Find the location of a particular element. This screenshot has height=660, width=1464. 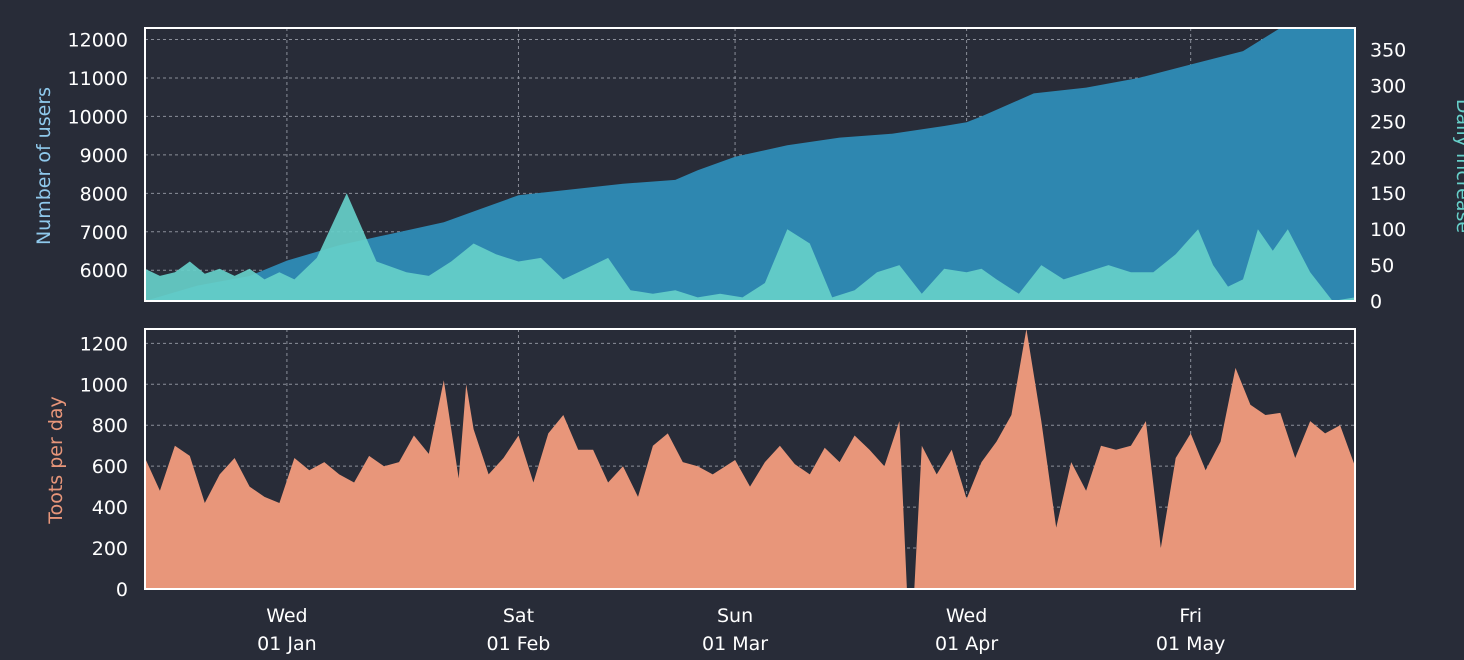

daily-increase-tick-label: 100 is located at coordinates (1388, 230).